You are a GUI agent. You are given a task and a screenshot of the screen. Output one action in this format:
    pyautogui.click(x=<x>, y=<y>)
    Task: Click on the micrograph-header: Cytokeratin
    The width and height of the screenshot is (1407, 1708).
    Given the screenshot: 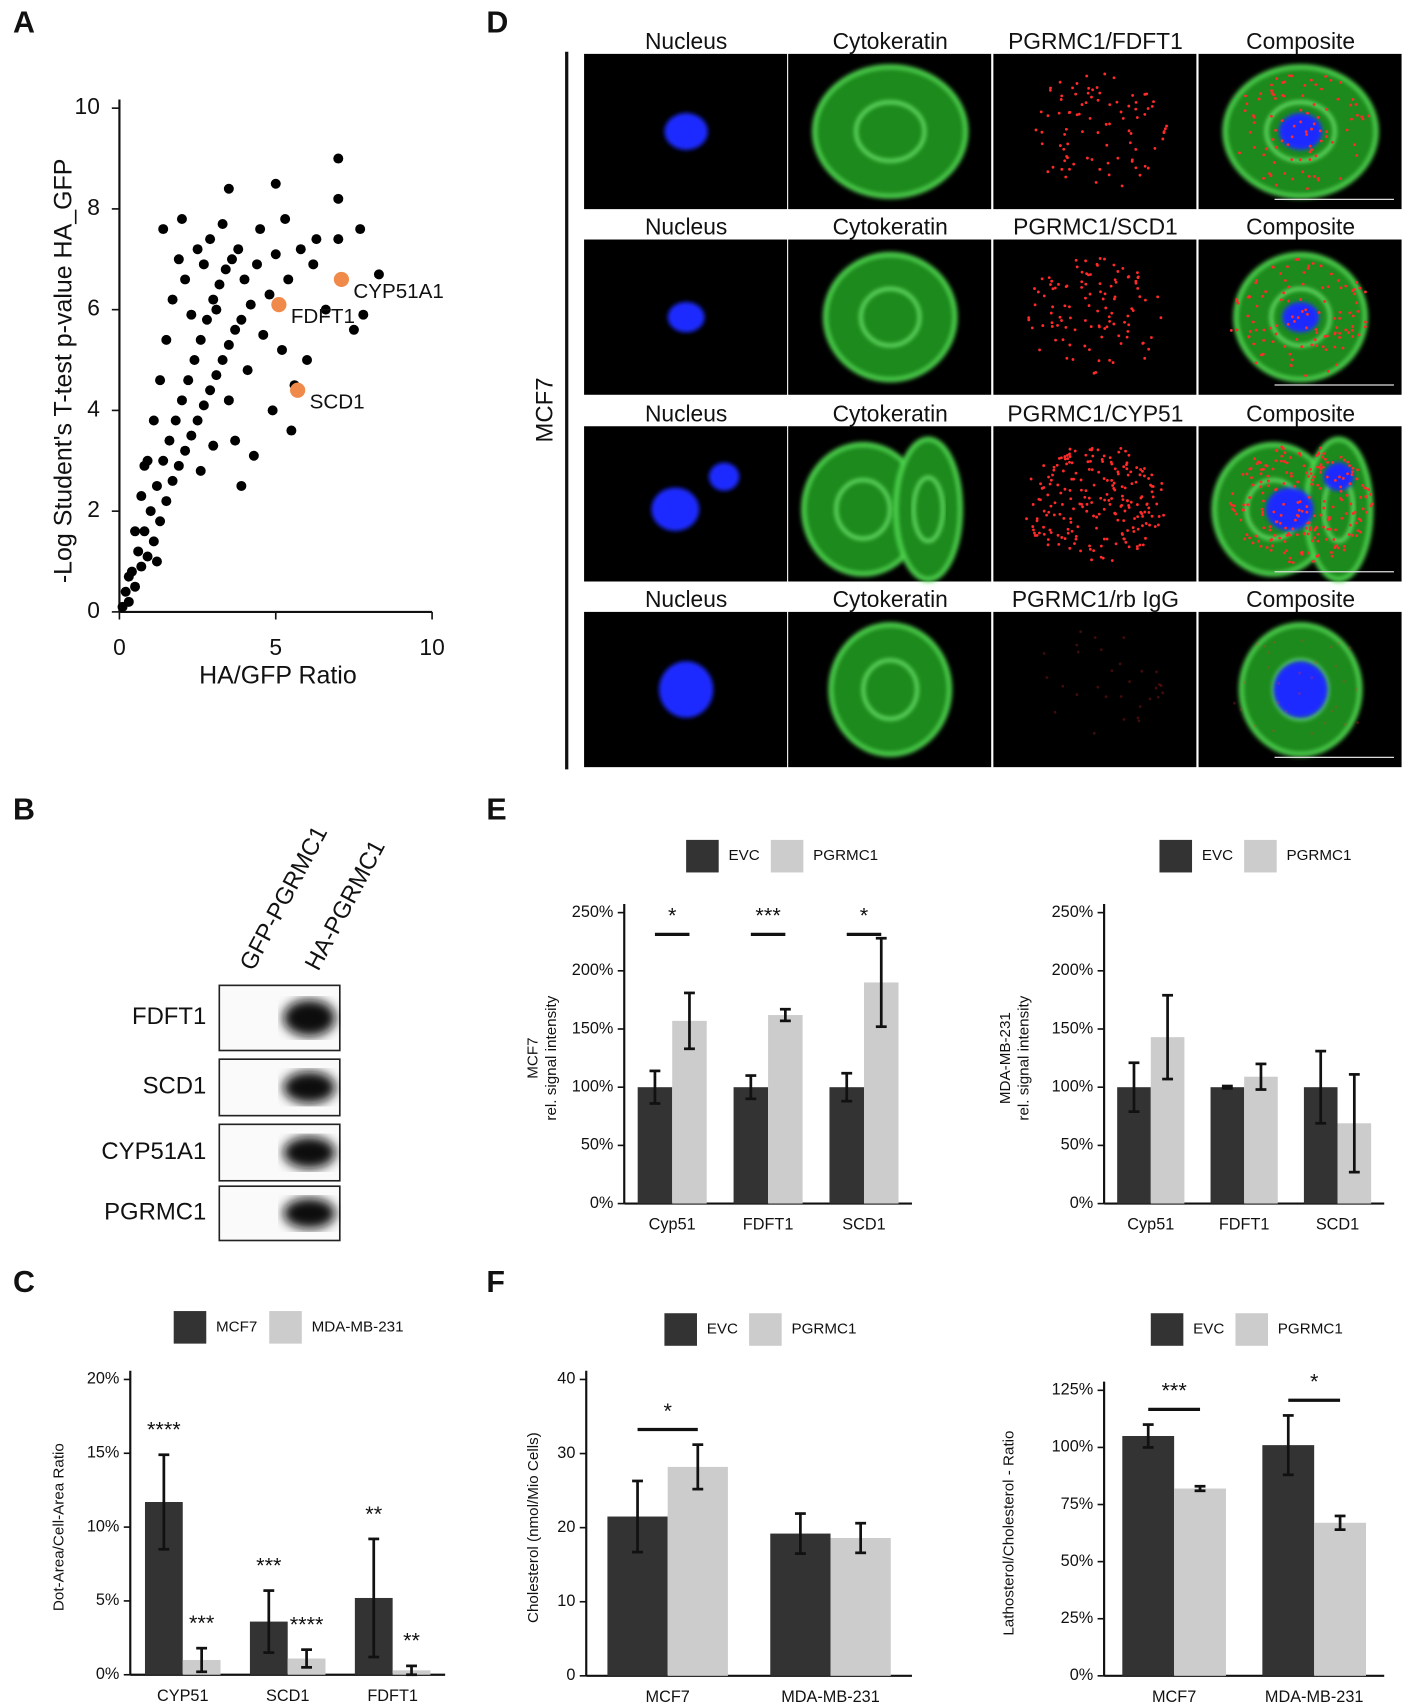 What is the action you would take?
    pyautogui.click(x=890, y=599)
    